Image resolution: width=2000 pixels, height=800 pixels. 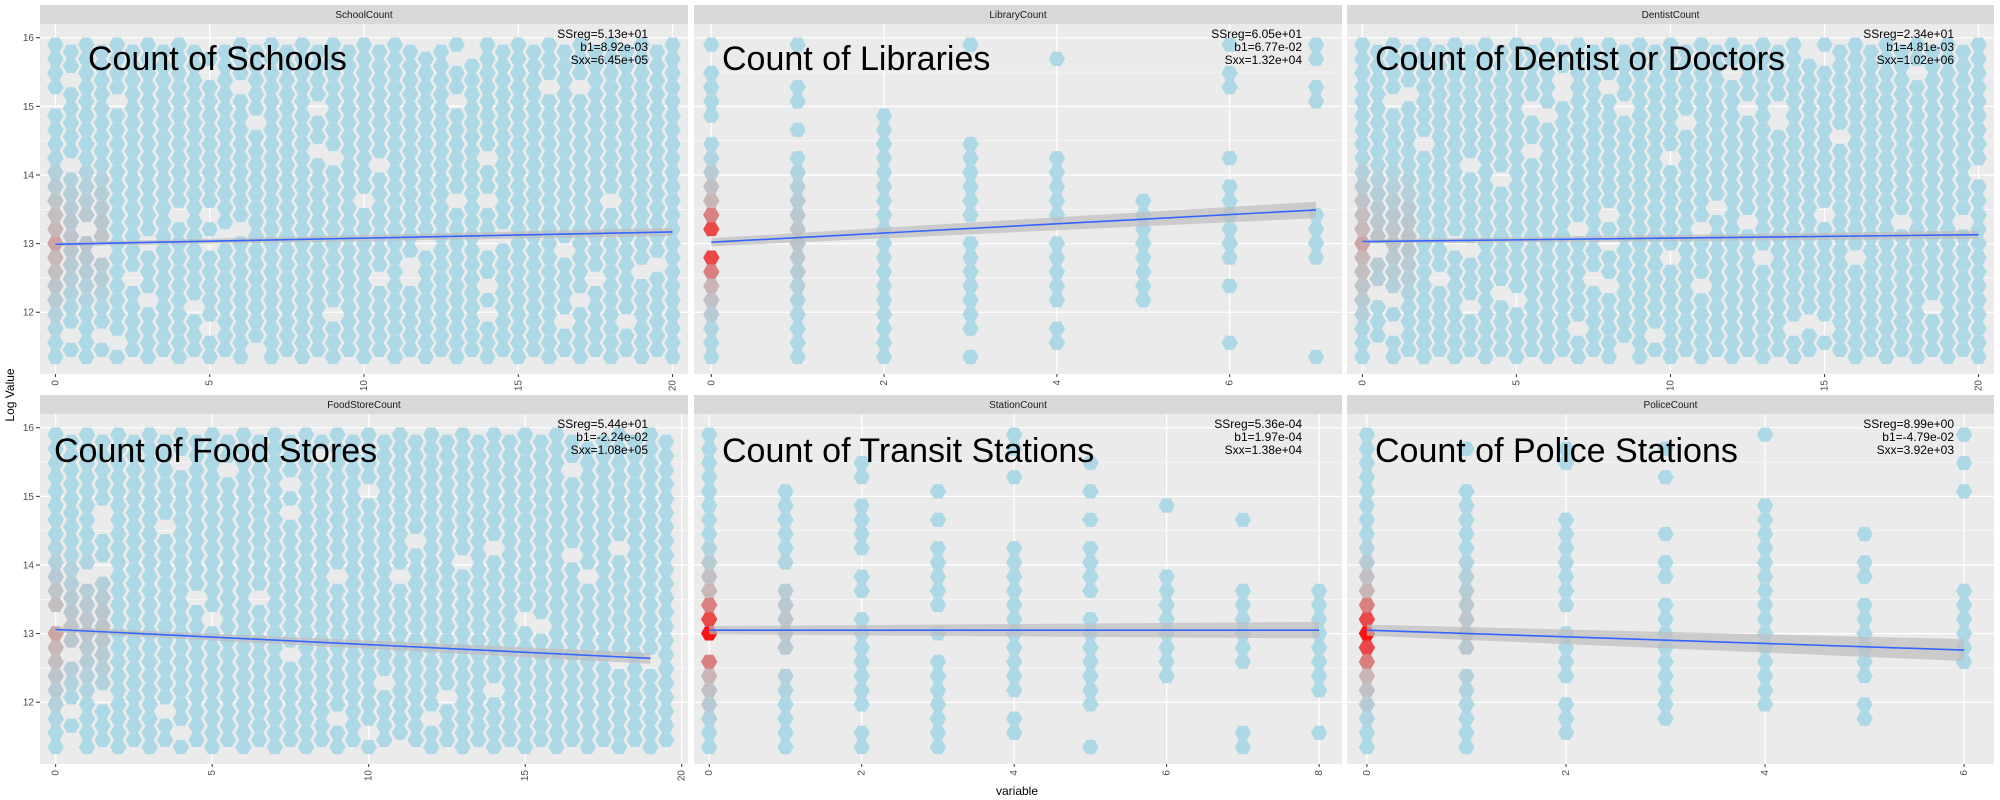 I want to click on x-tick-label: 20, so click(x=1979, y=386).